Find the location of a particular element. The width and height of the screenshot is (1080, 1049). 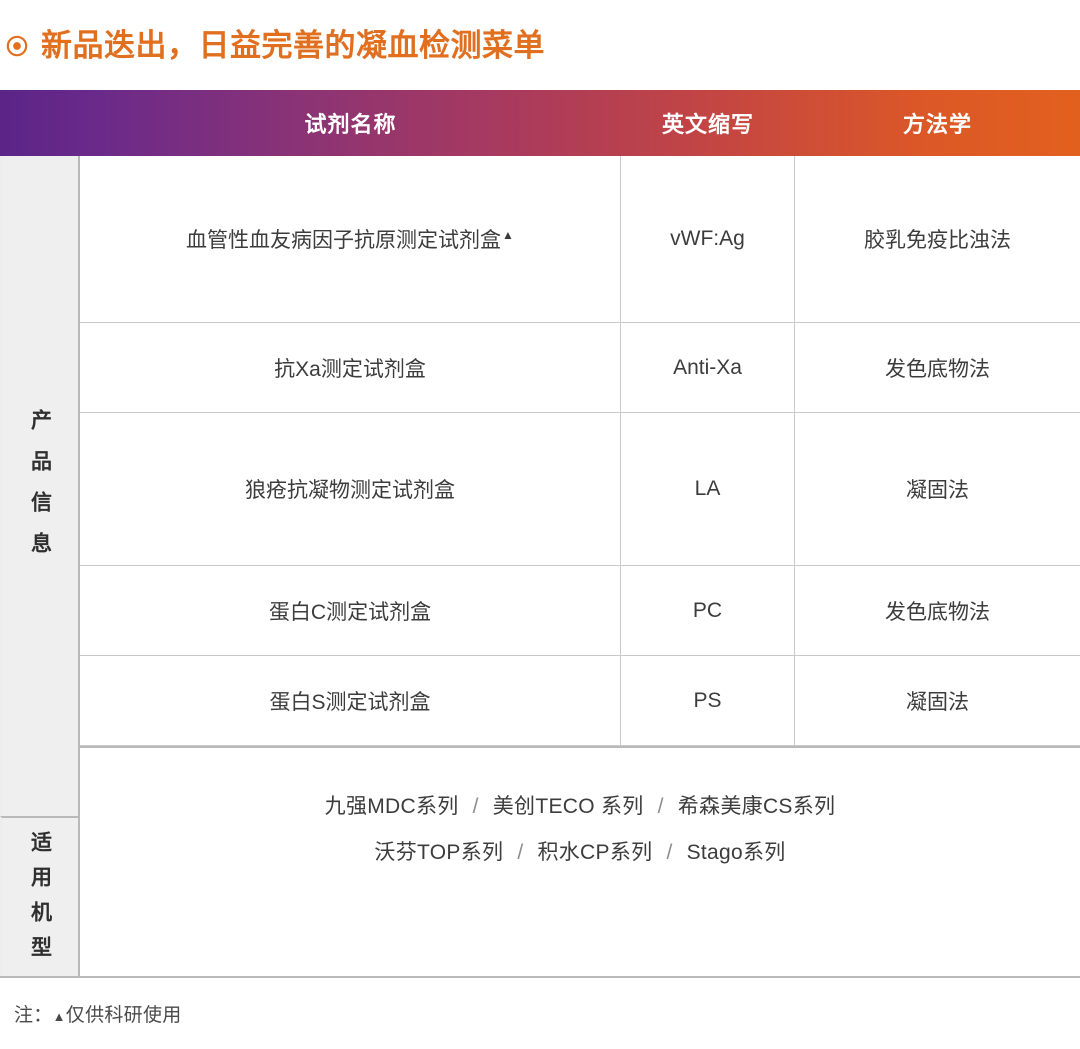

page-title: 新品迭出，日益完善的凝血检测菜单 is located at coordinates (293, 45).